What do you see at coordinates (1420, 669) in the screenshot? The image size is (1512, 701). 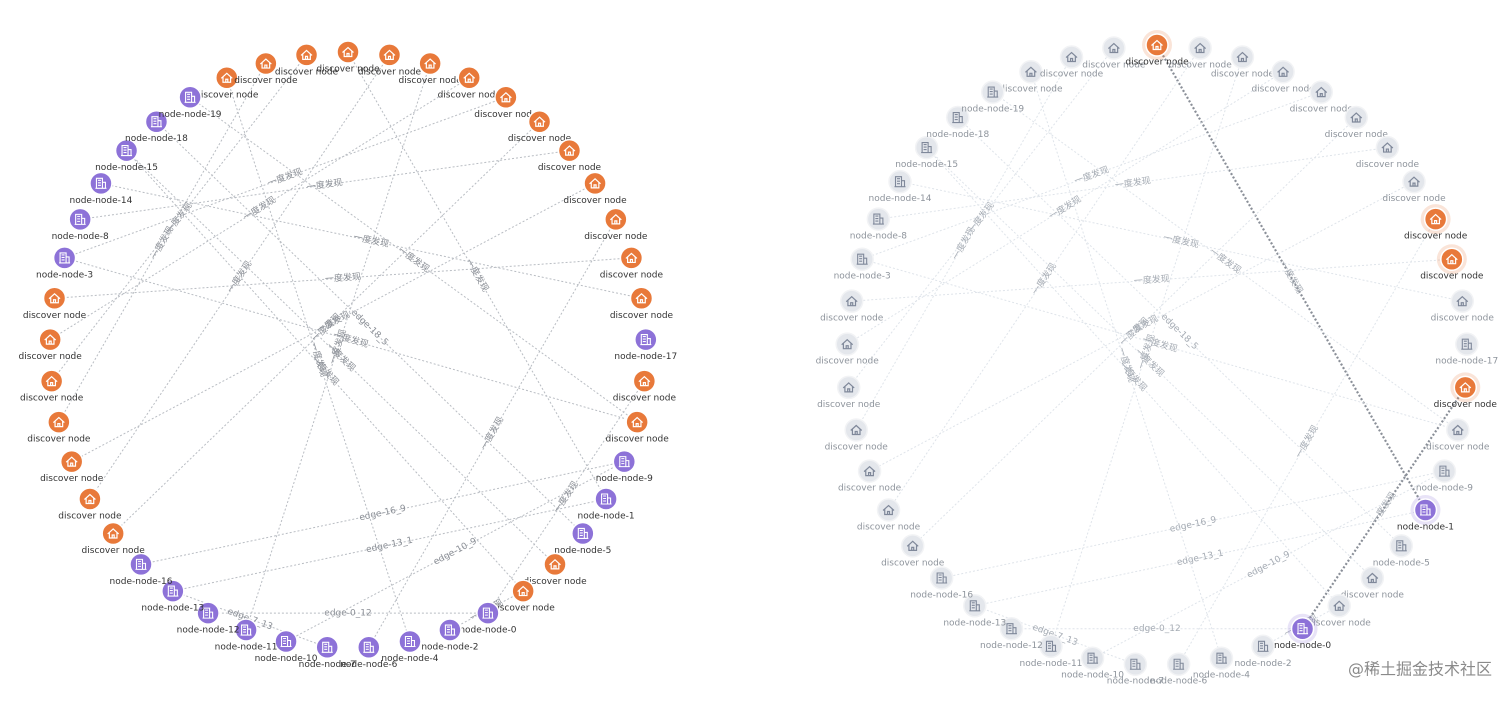 I see `watermark: @稀土掘金技术社区` at bounding box center [1420, 669].